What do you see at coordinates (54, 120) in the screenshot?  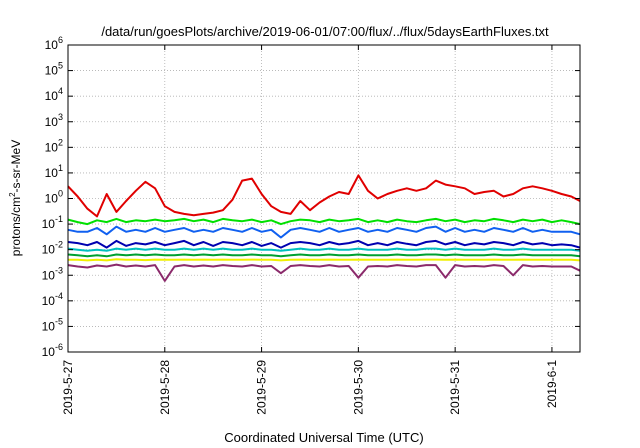 I see `y-tick-label: 10³` at bounding box center [54, 120].